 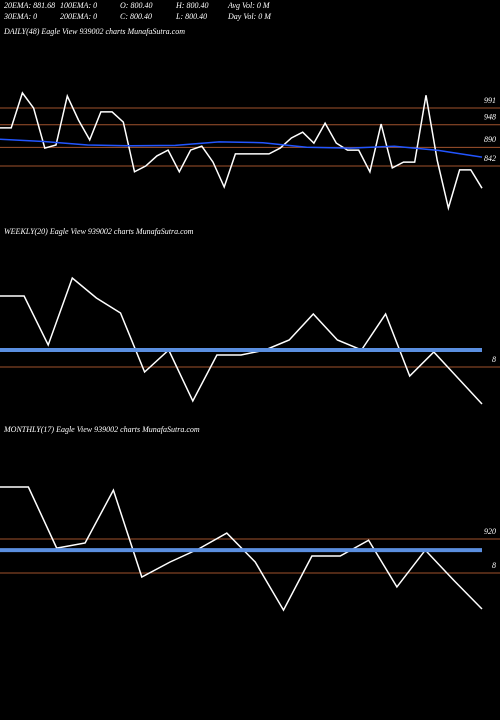 I want to click on level-label: 890, so click(x=490, y=139).